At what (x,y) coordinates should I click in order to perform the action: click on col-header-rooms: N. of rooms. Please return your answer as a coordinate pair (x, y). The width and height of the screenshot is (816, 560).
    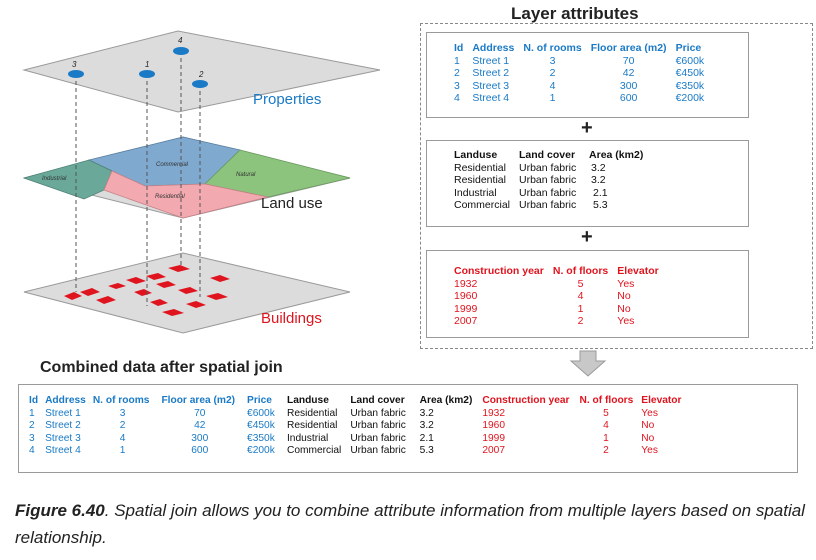
    Looking at the image, I should click on (552, 48).